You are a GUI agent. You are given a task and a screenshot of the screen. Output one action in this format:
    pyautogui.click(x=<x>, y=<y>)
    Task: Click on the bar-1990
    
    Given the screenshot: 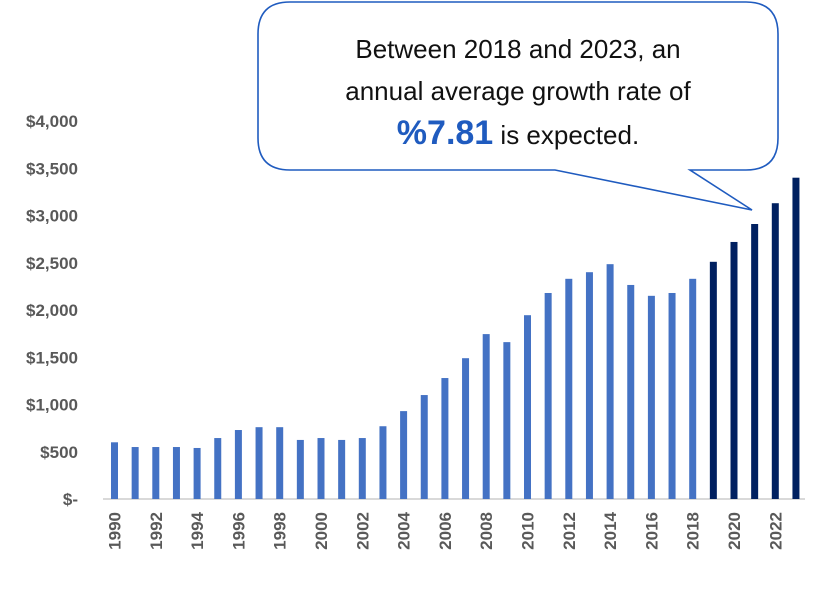 What is the action you would take?
    pyautogui.click(x=114, y=470)
    